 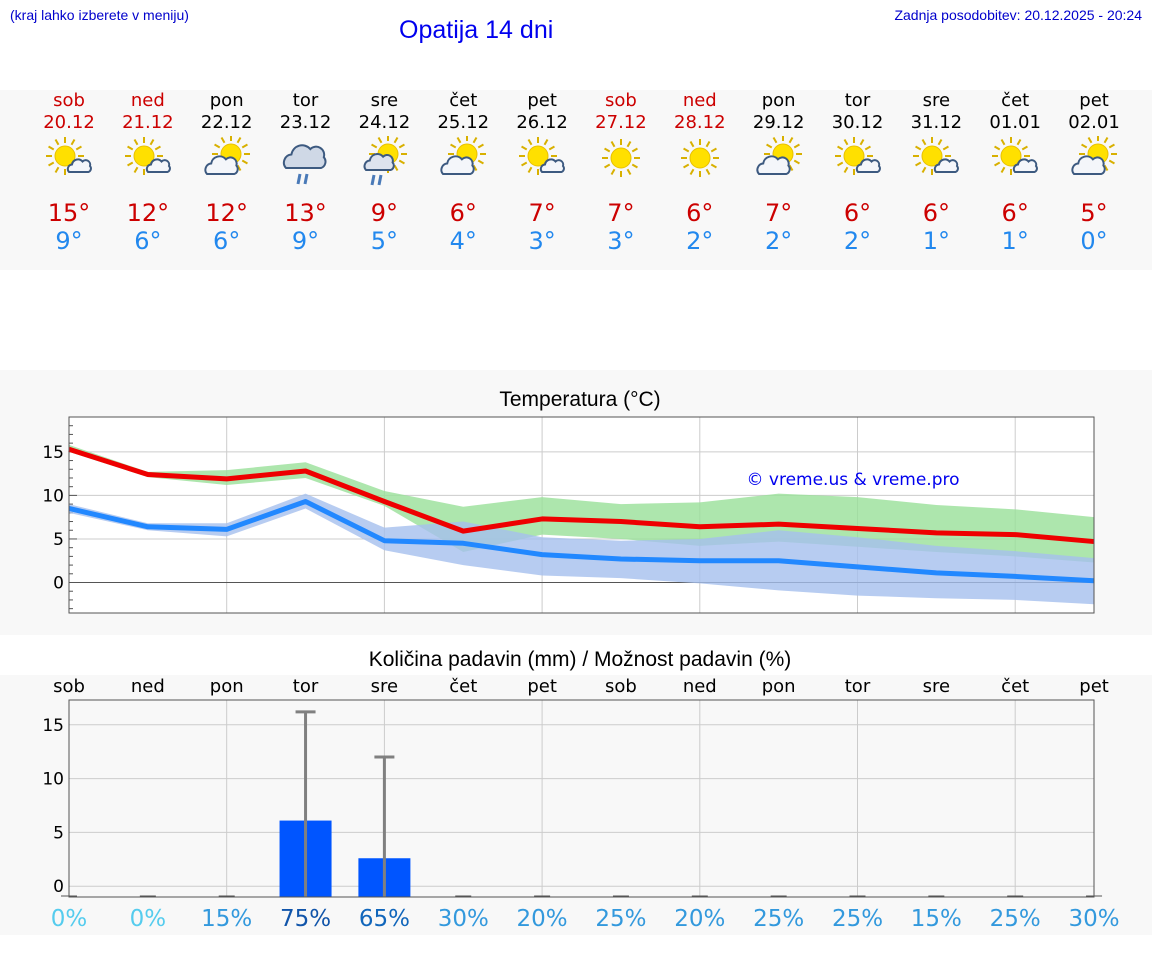 What do you see at coordinates (936, 919) in the screenshot?
I see `probability-label: 15%` at bounding box center [936, 919].